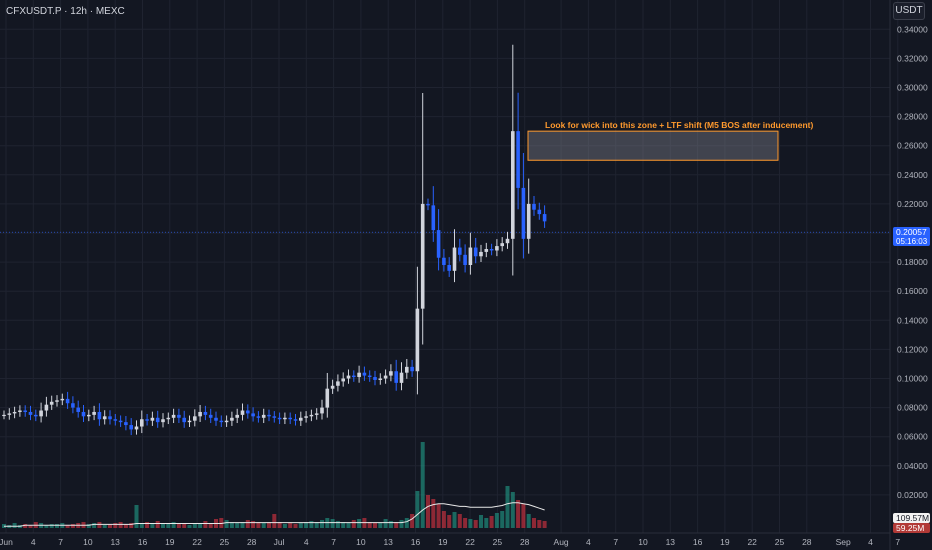 The image size is (932, 550). I want to click on time-tick-label: 13, so click(388, 542).